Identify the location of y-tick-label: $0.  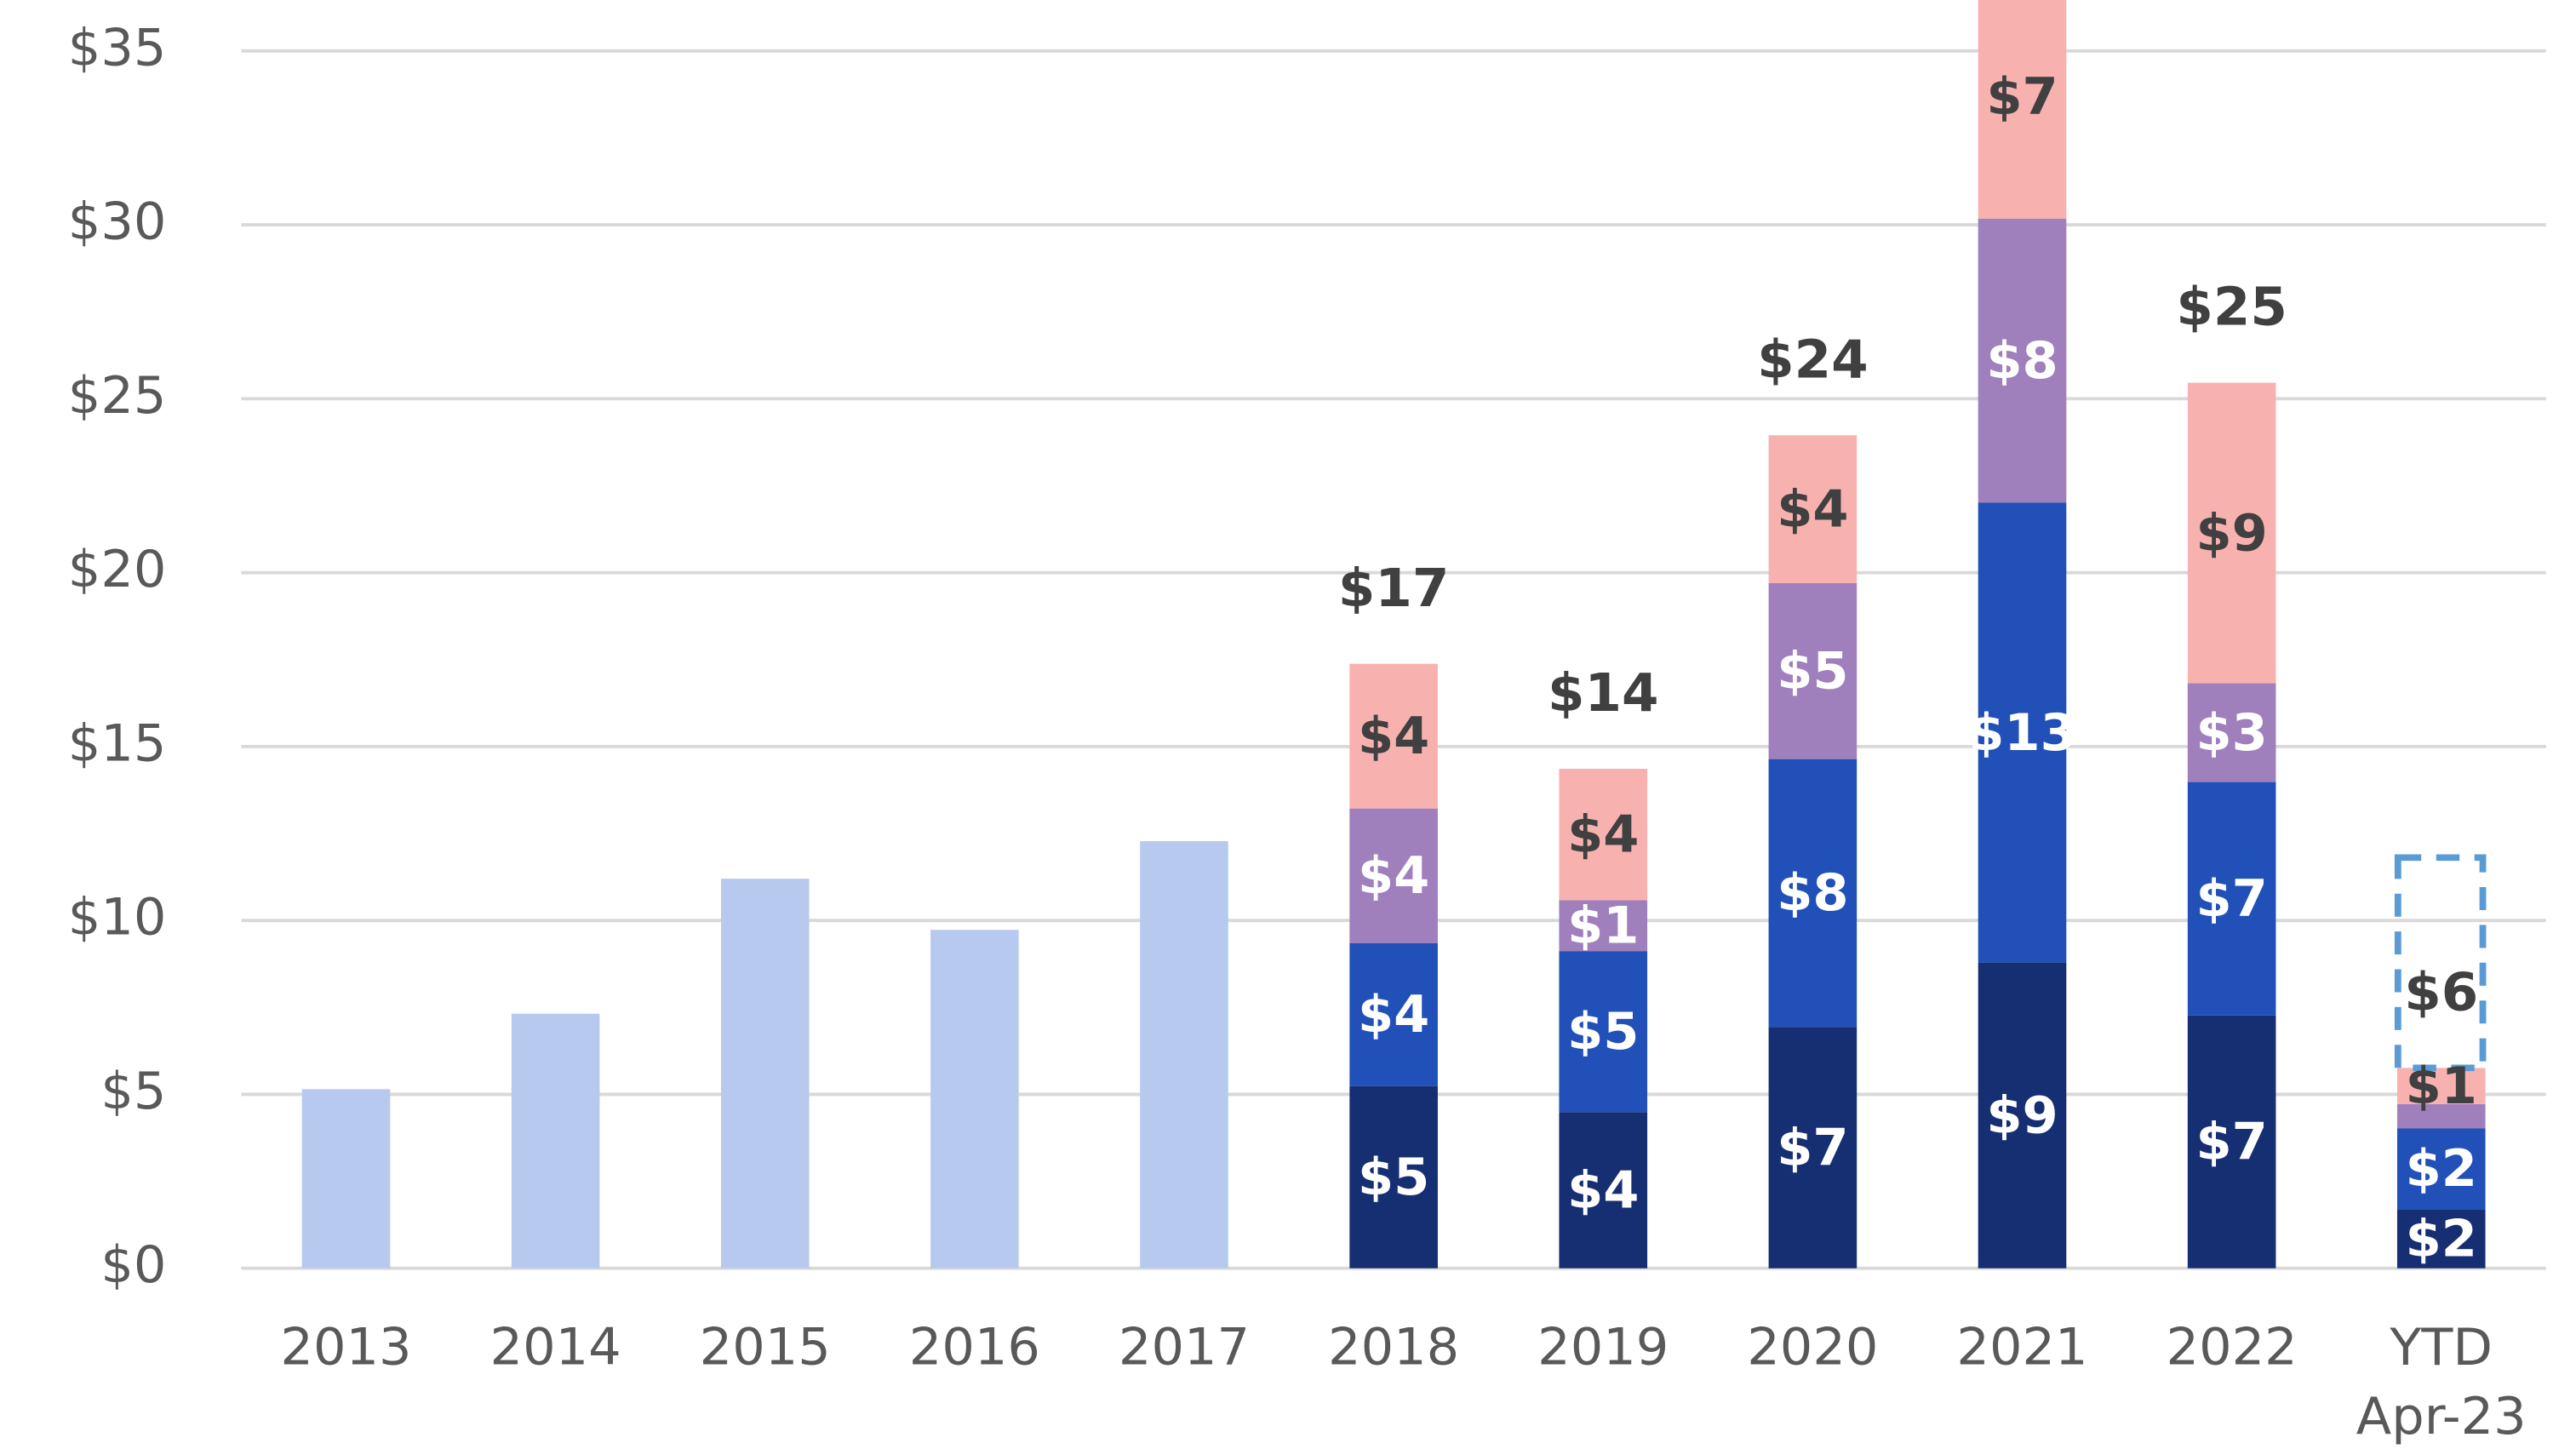
(133, 1266).